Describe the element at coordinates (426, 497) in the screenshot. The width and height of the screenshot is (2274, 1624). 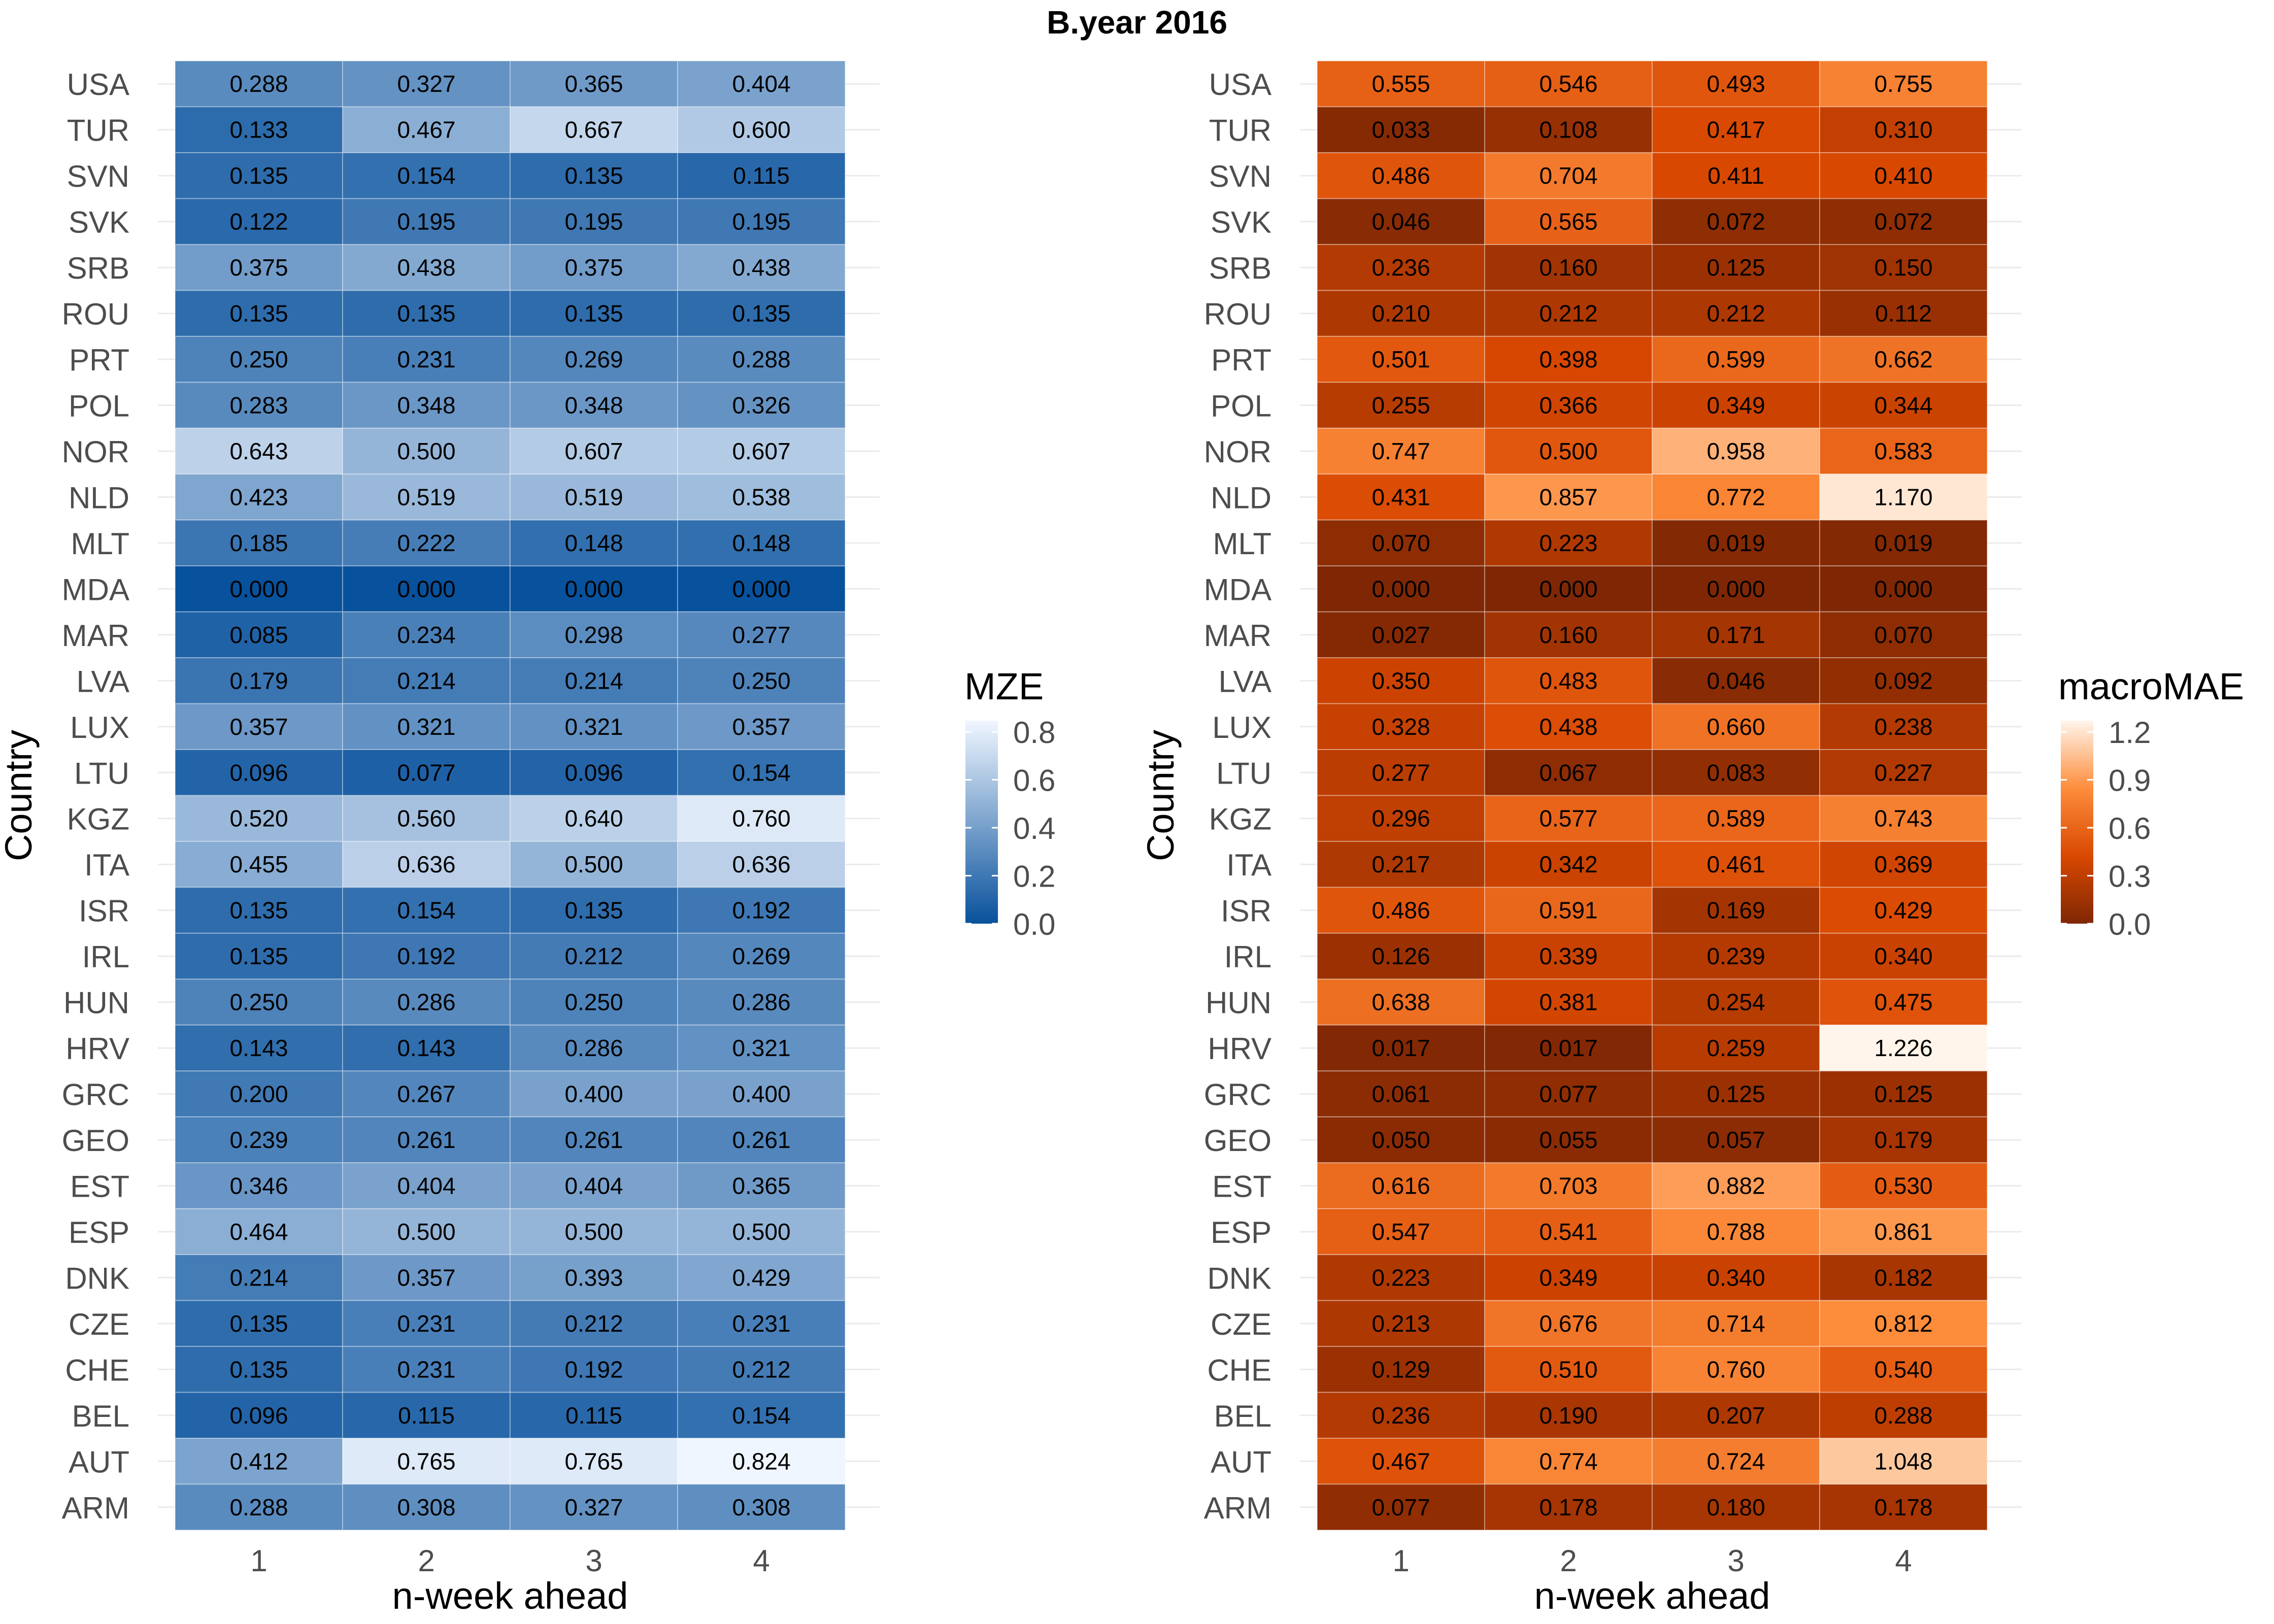
I see `cell-value-label: 0.519` at that location.